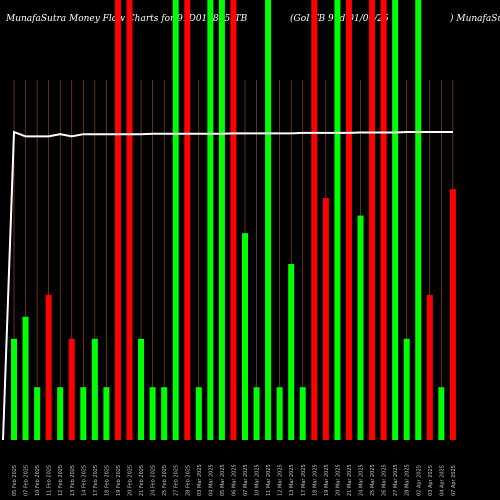  What do you see at coordinates (107, 480) in the screenshot?
I see `x-tick-label: 18 Feb 2025` at bounding box center [107, 480].